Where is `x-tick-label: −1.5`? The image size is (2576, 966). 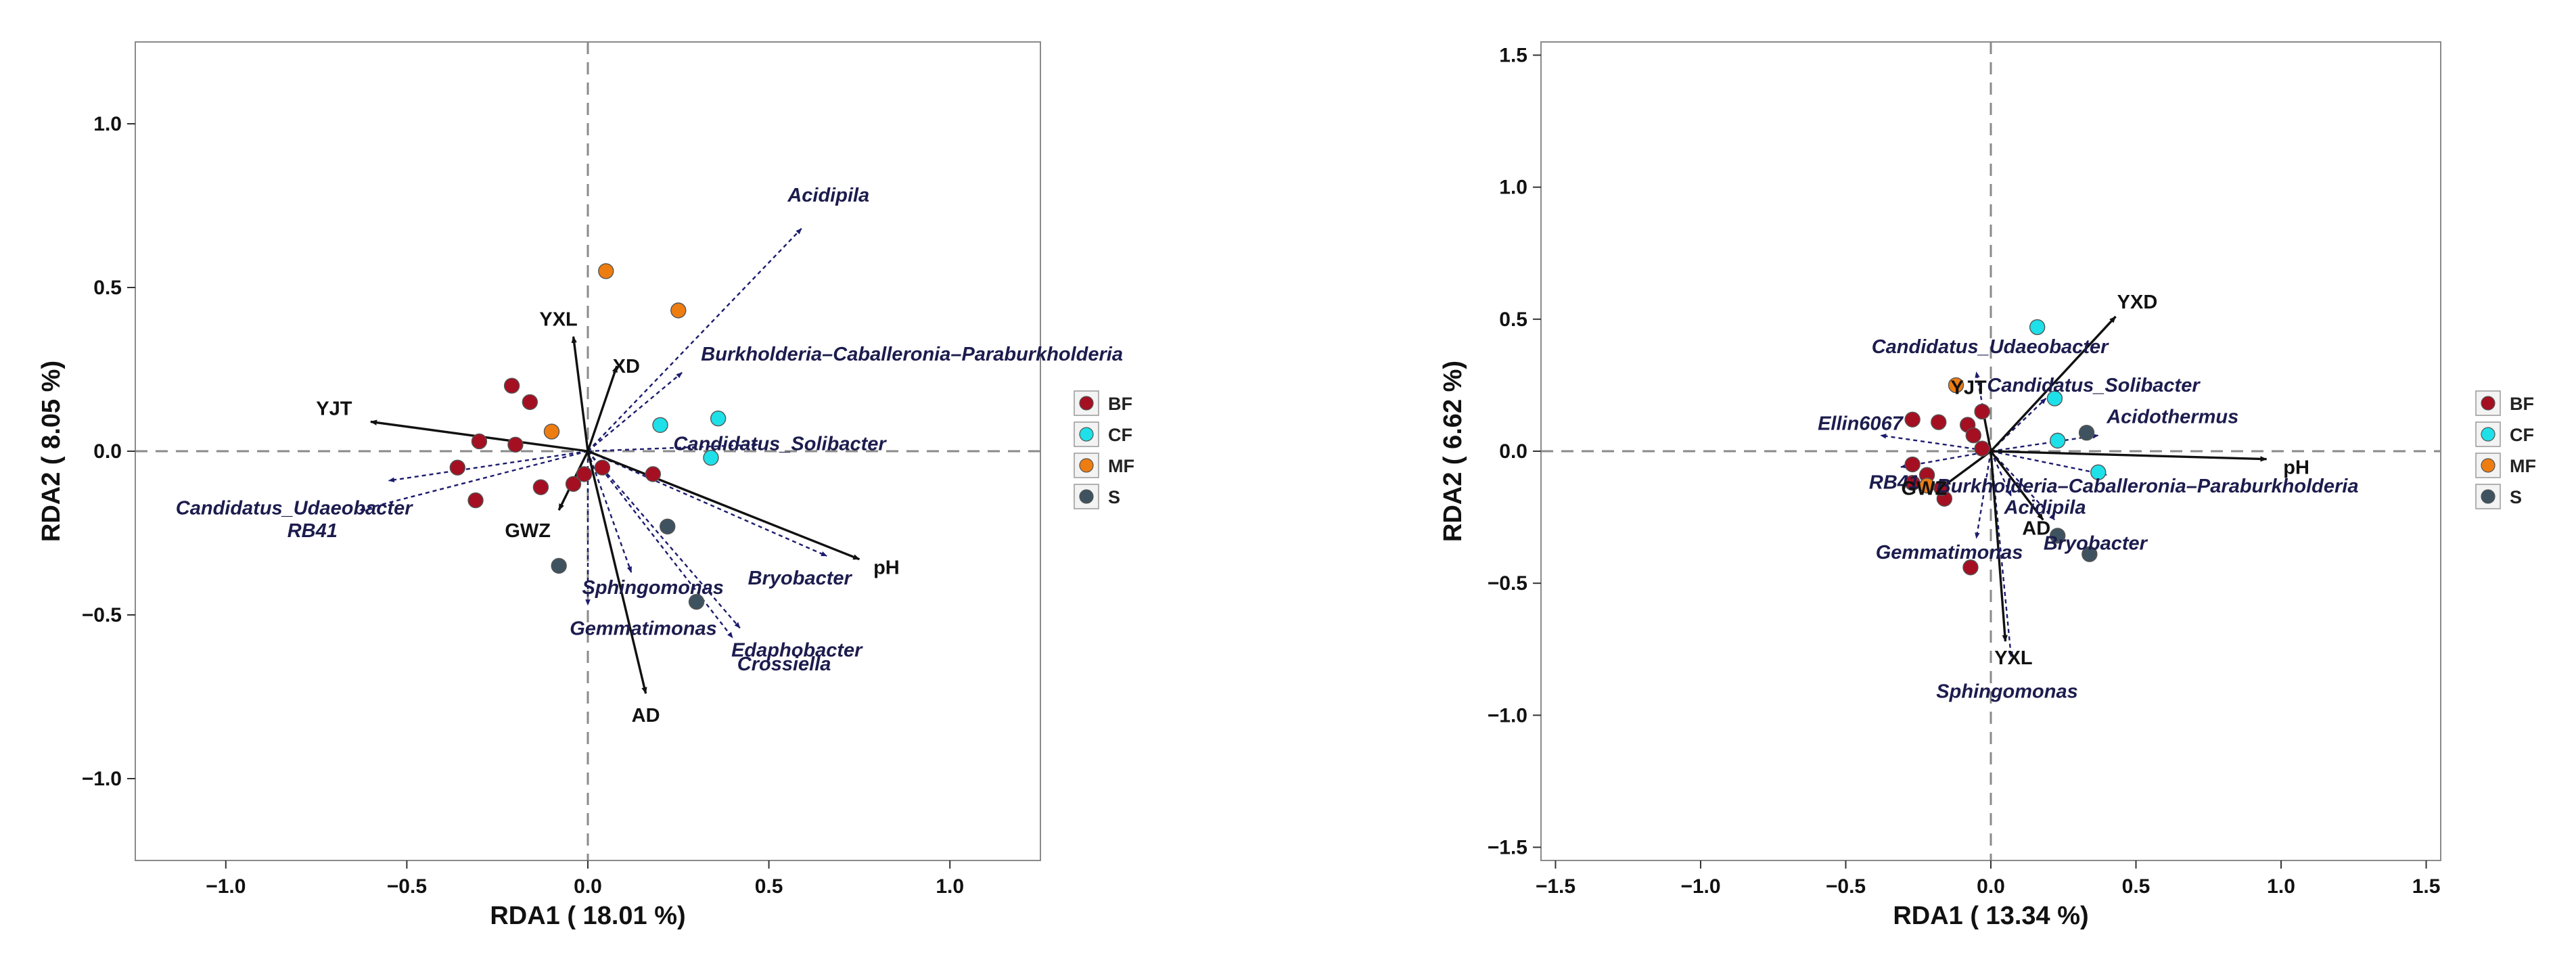
x-tick-label: −1.5 is located at coordinates (1556, 886).